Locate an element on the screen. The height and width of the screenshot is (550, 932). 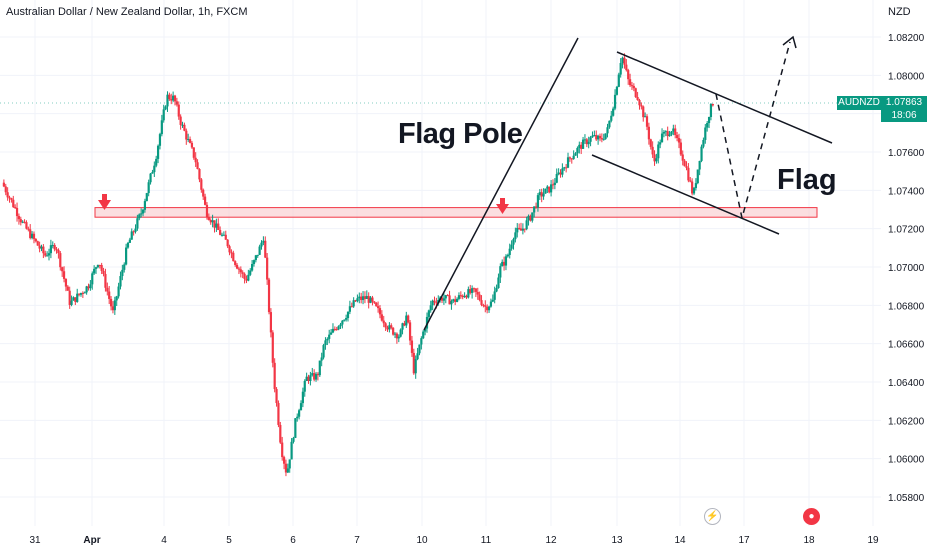
y-tick-label: 1.06600 is located at coordinates (906, 345).